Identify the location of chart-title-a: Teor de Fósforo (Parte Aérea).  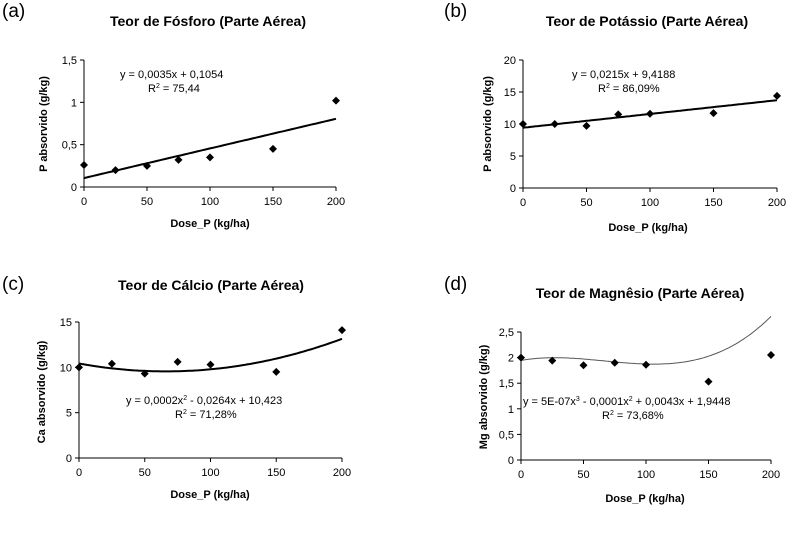
(208, 21).